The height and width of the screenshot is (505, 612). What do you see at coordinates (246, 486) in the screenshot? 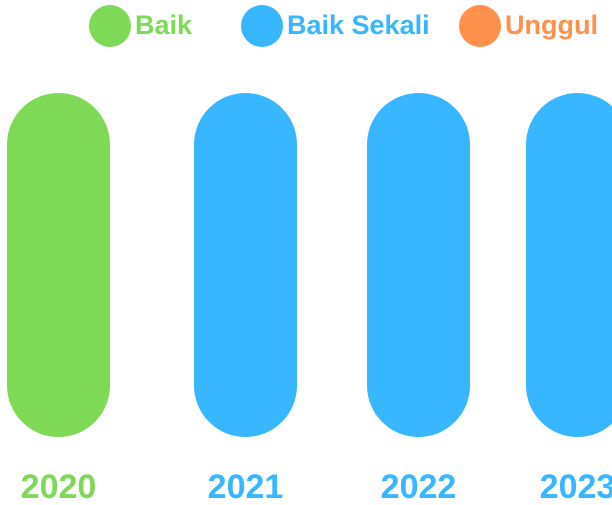
I see `year-label: 2021` at bounding box center [246, 486].